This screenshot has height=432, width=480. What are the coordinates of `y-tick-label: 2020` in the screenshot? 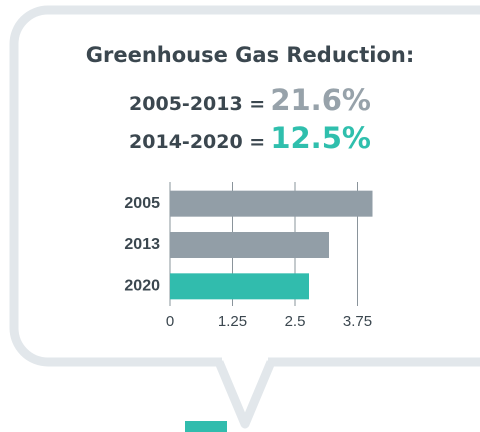 It's located at (142, 286).